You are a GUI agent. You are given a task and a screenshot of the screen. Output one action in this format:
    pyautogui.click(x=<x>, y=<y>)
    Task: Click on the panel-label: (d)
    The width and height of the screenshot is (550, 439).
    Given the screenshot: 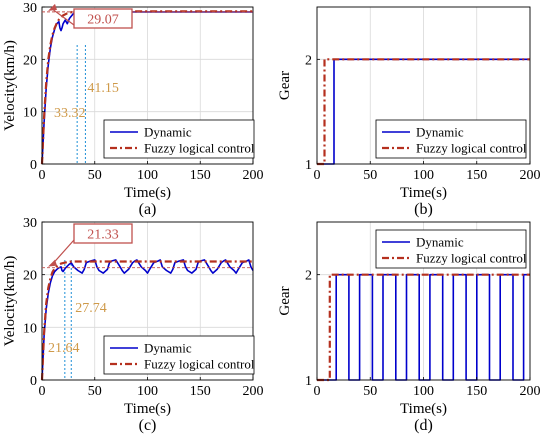 What is the action you would take?
    pyautogui.click(x=423, y=425)
    